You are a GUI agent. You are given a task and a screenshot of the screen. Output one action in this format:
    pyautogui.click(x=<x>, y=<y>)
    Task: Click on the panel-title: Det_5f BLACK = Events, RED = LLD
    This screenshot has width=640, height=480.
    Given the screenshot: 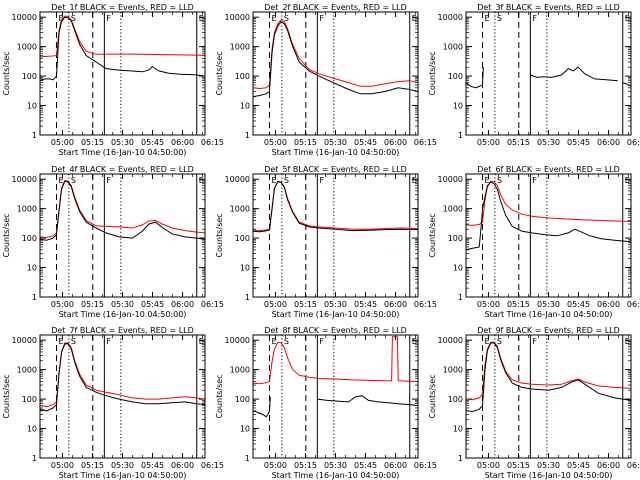 What is the action you would take?
    pyautogui.click(x=335, y=169)
    